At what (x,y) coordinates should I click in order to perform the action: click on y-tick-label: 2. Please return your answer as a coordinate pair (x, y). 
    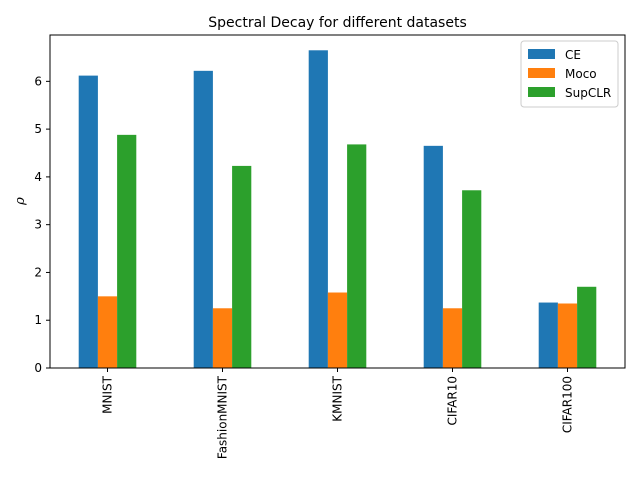
    Looking at the image, I should click on (38, 272).